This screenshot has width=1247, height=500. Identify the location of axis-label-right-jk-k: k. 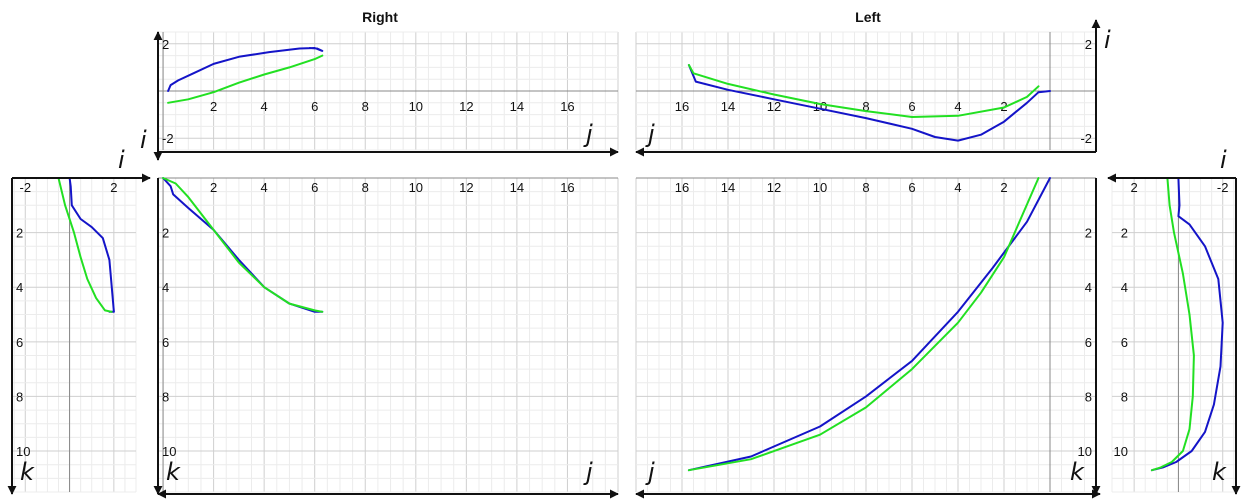
(173, 472).